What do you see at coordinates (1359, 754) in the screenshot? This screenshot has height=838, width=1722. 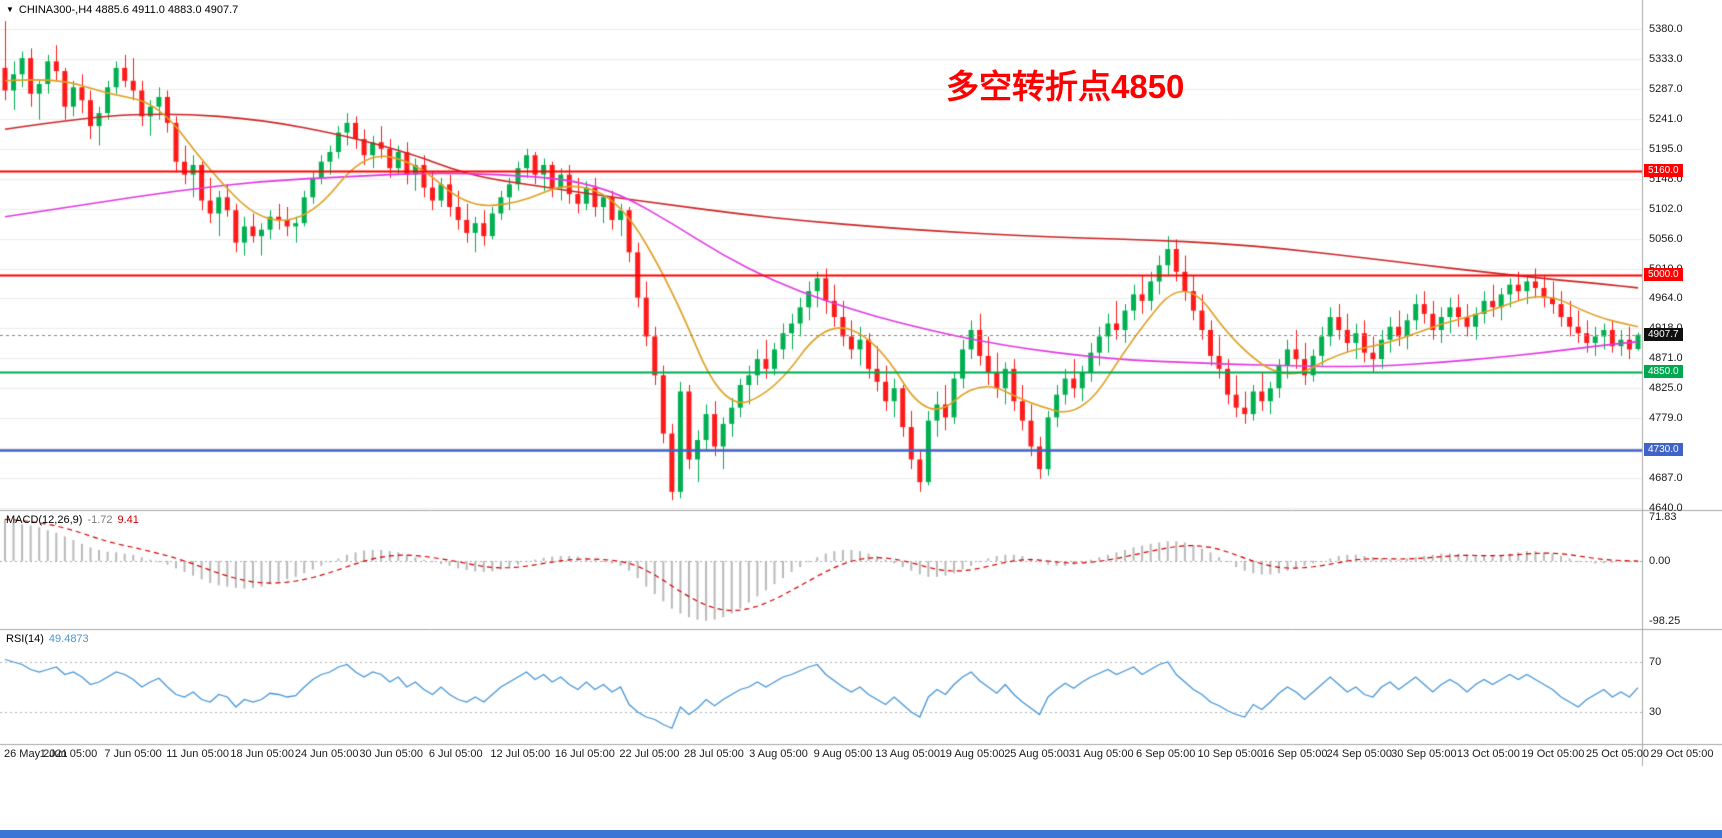 I see `time-axis-label: 24 Sep 05:00` at bounding box center [1359, 754].